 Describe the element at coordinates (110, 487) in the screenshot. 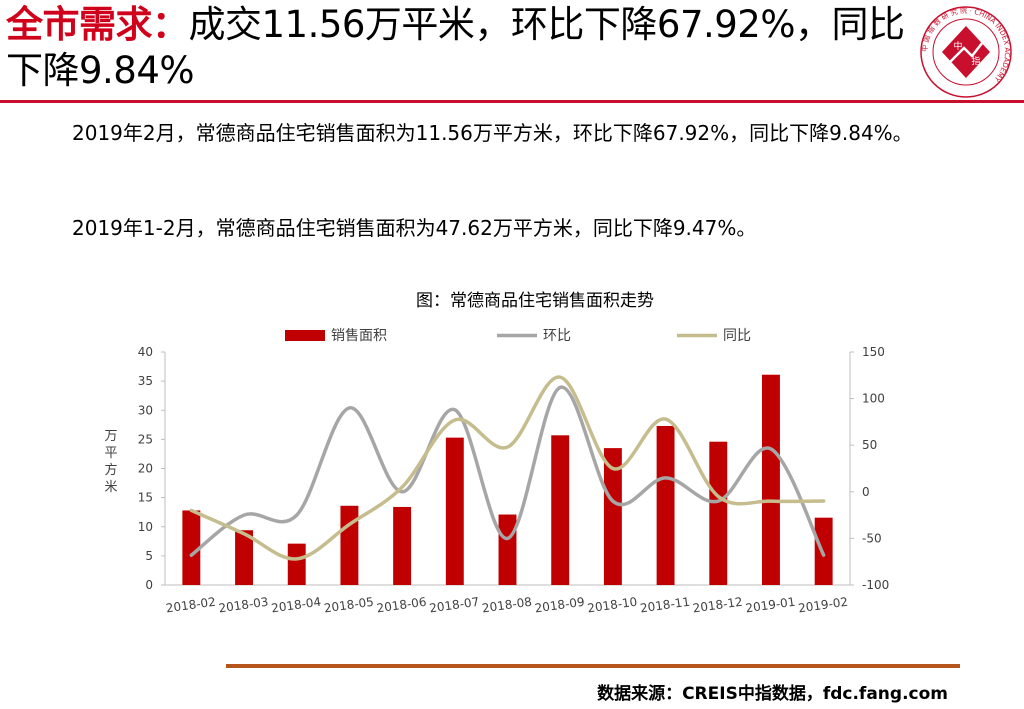

I see `y-left-axis-label: 米` at that location.